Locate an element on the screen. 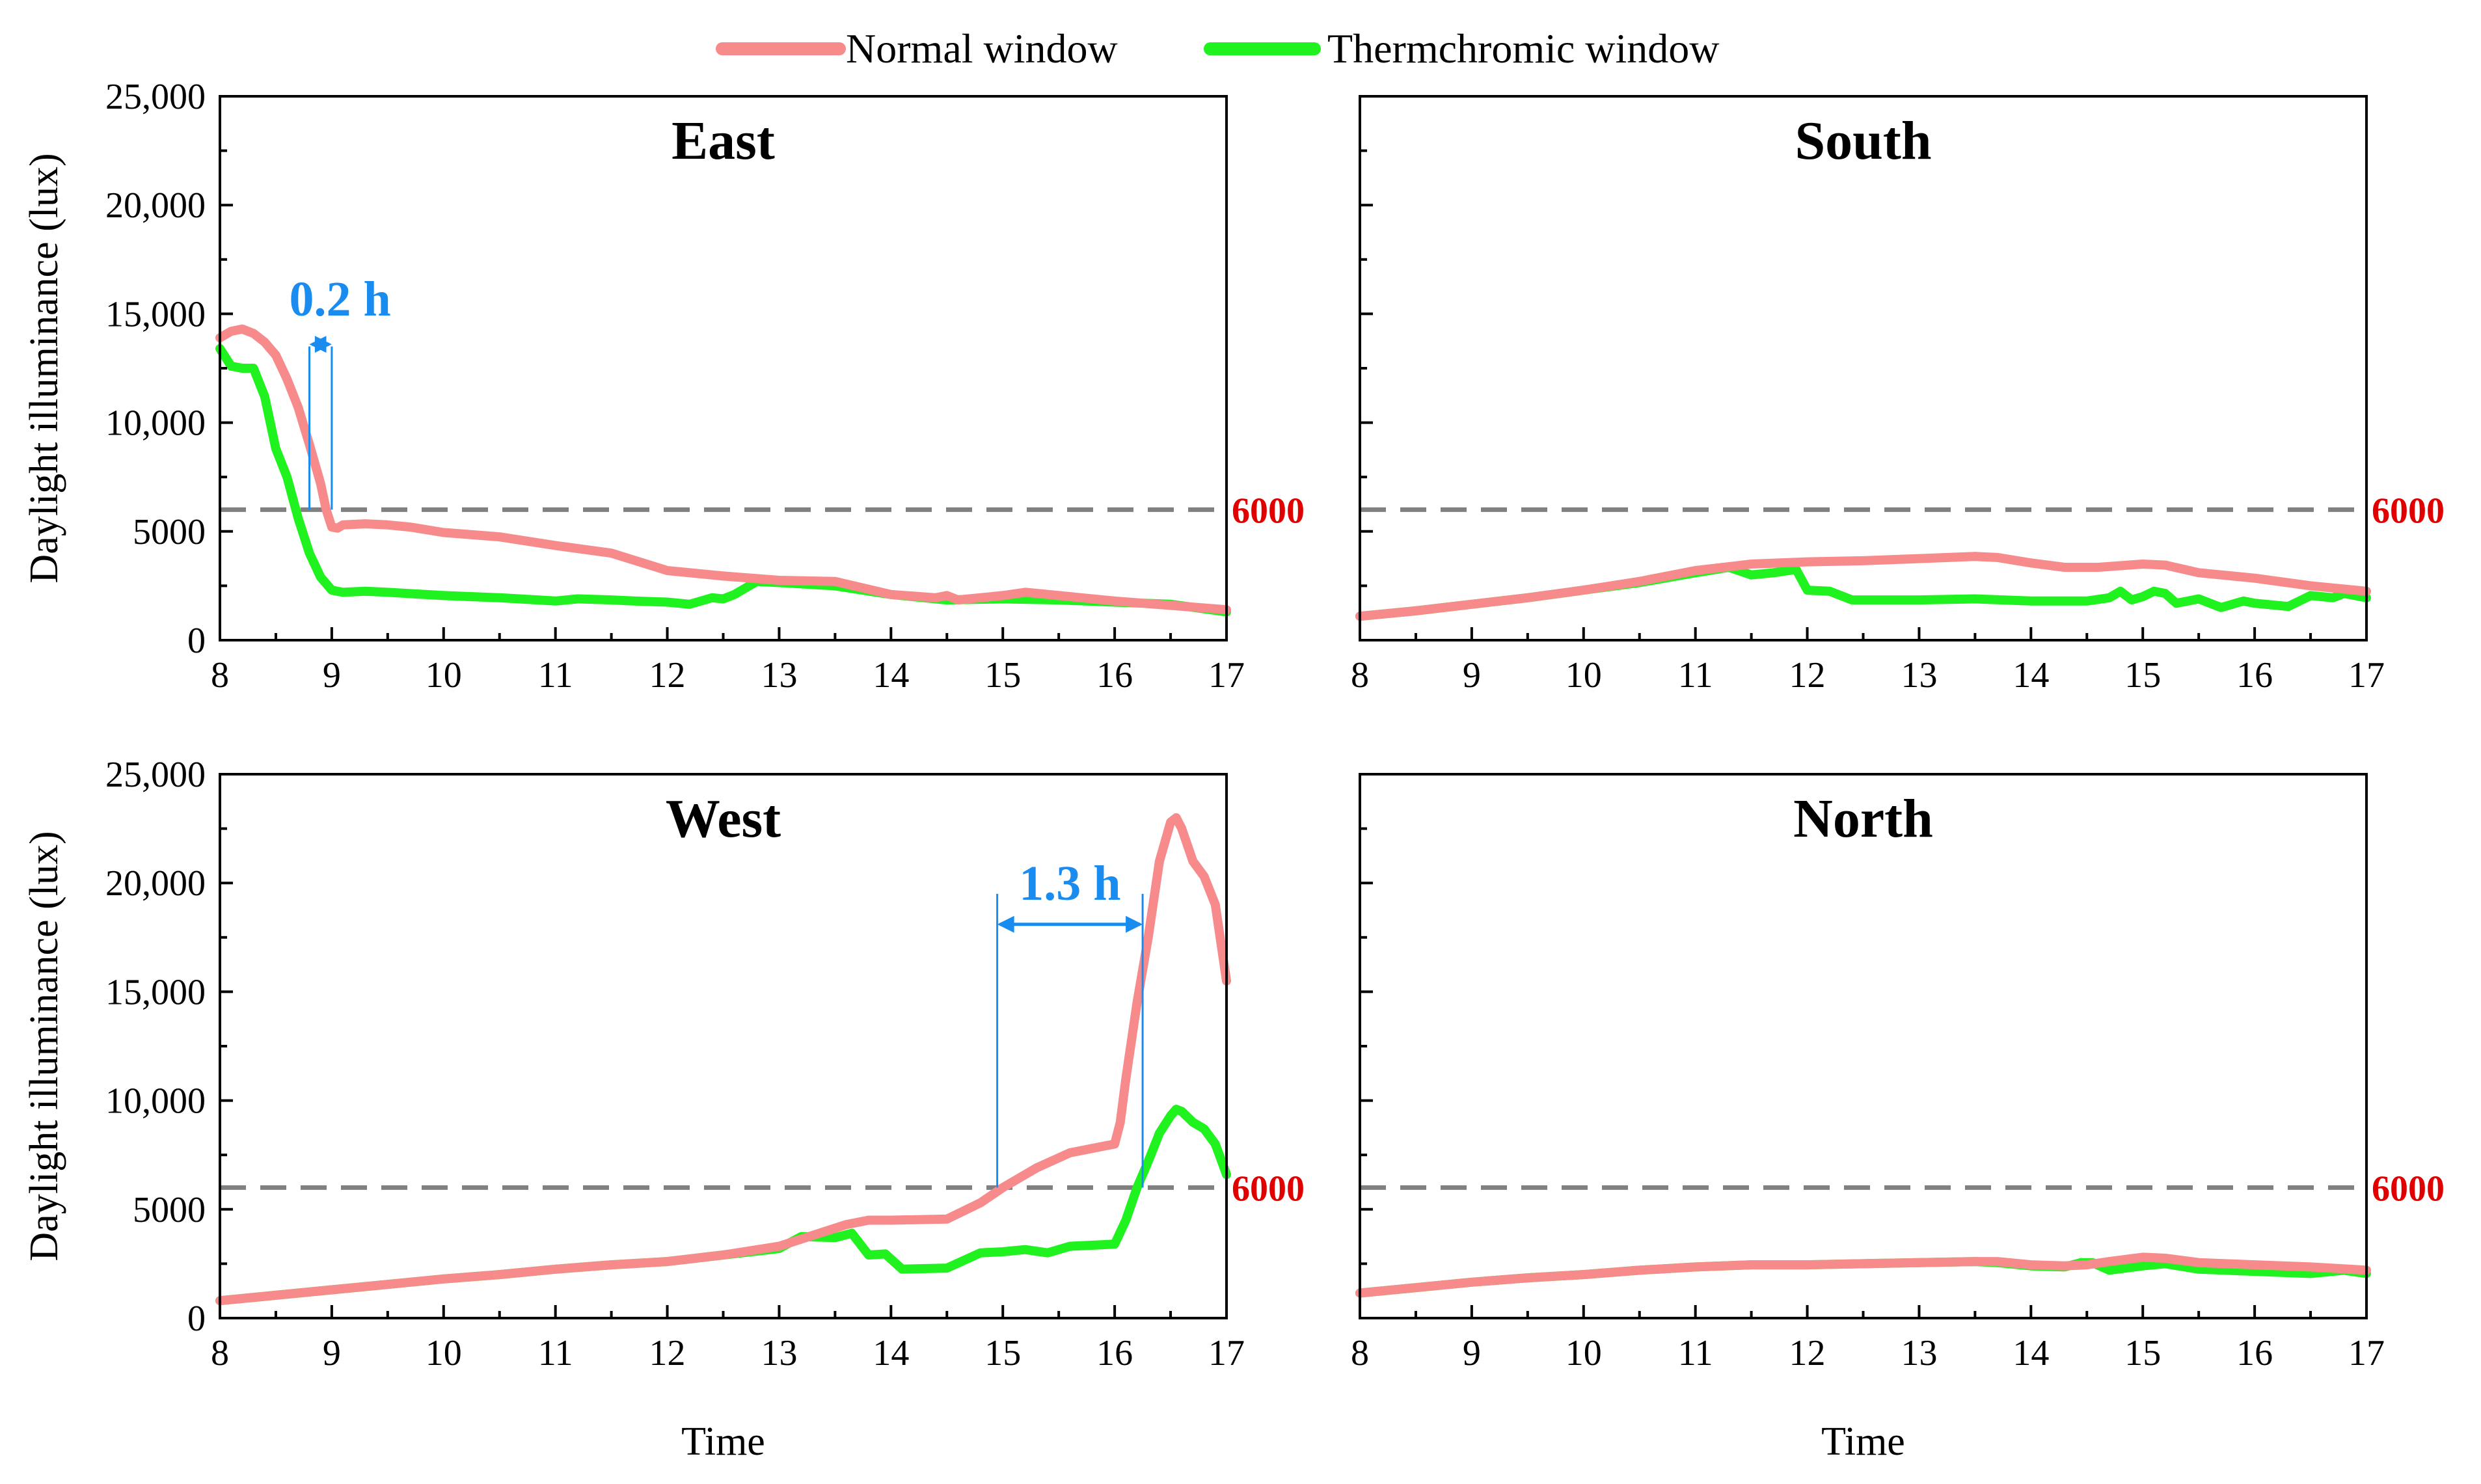  annotation-label-west: 1.3 h is located at coordinates (1069, 884).